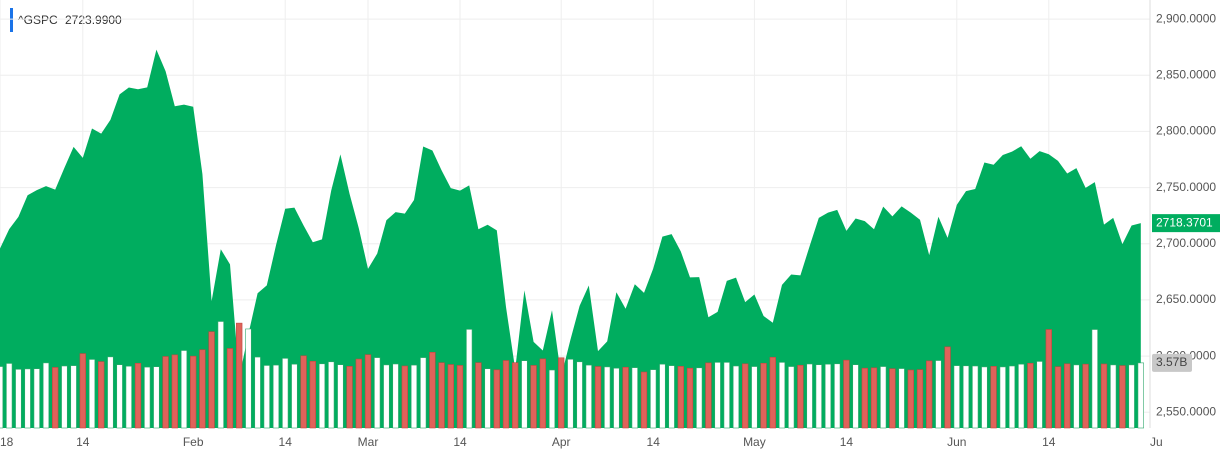  I want to click on volume-box, so click(1172, 362).